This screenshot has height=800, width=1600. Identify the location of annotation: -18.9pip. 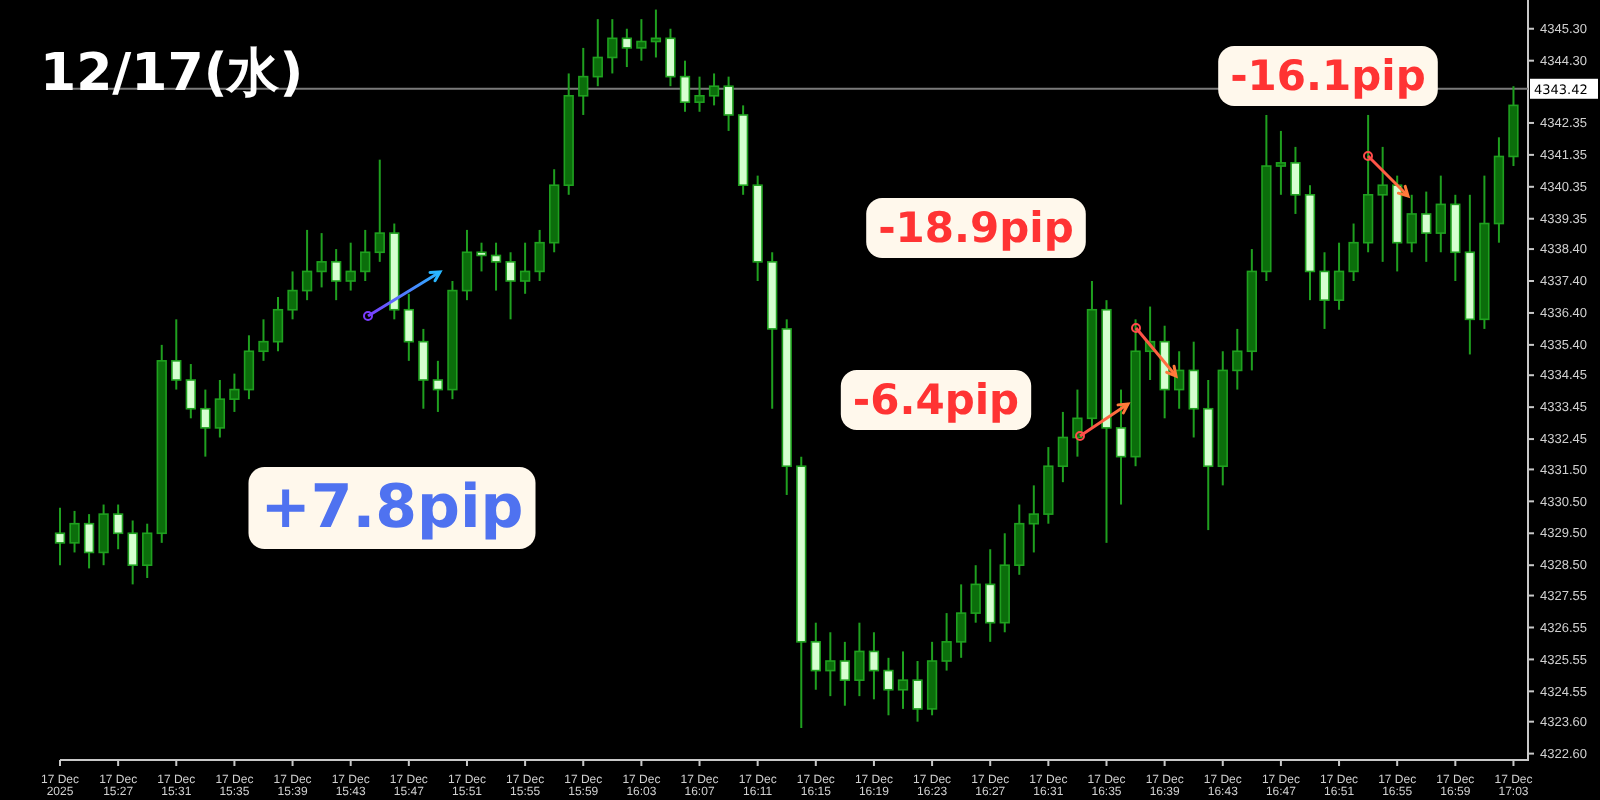
(976, 228).